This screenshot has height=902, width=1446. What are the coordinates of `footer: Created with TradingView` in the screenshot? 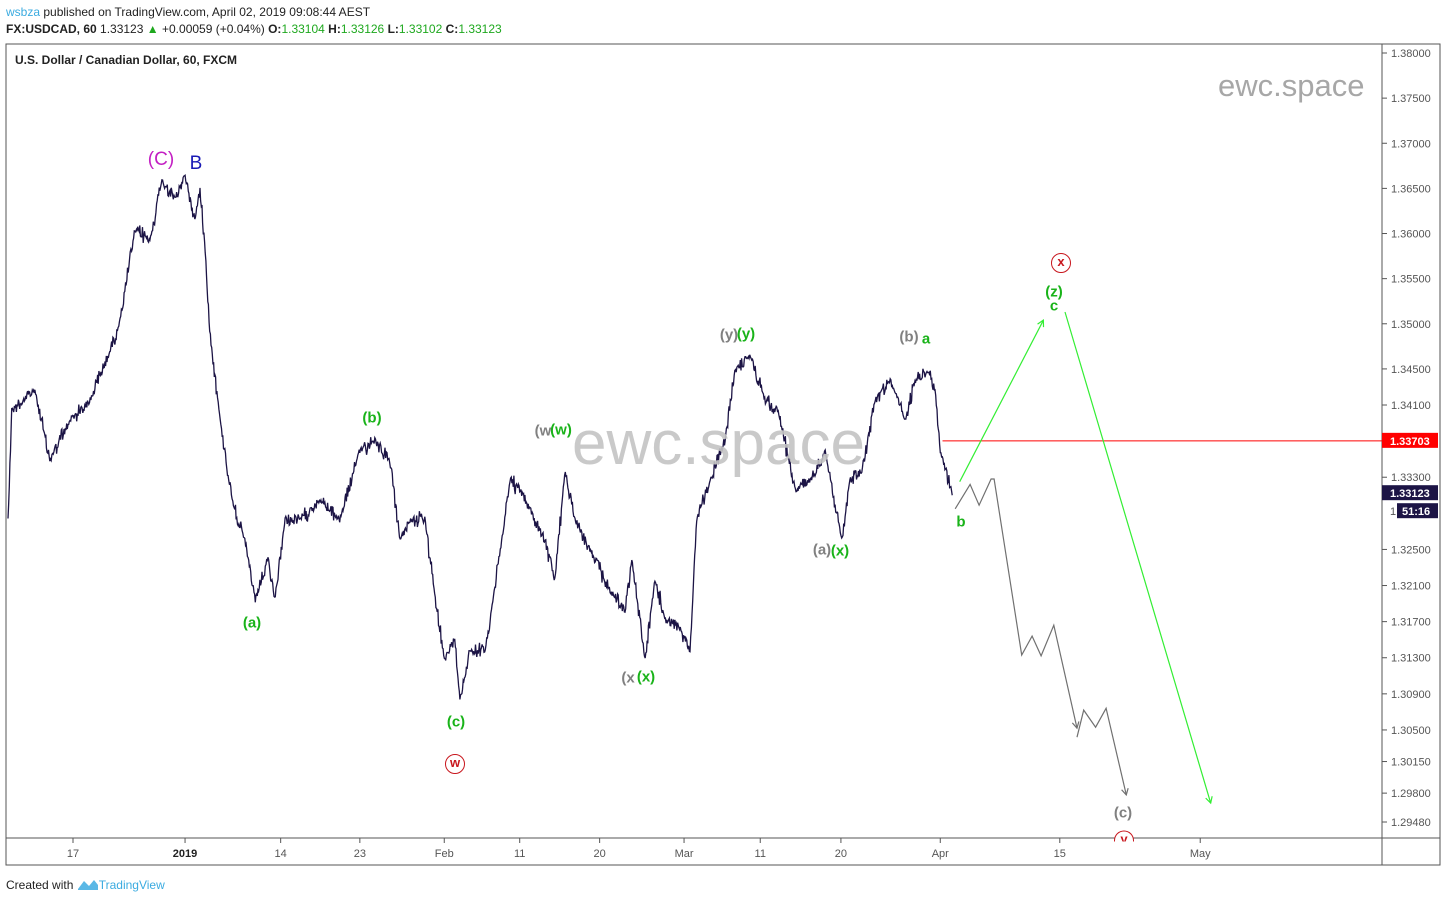 It's located at (85, 884).